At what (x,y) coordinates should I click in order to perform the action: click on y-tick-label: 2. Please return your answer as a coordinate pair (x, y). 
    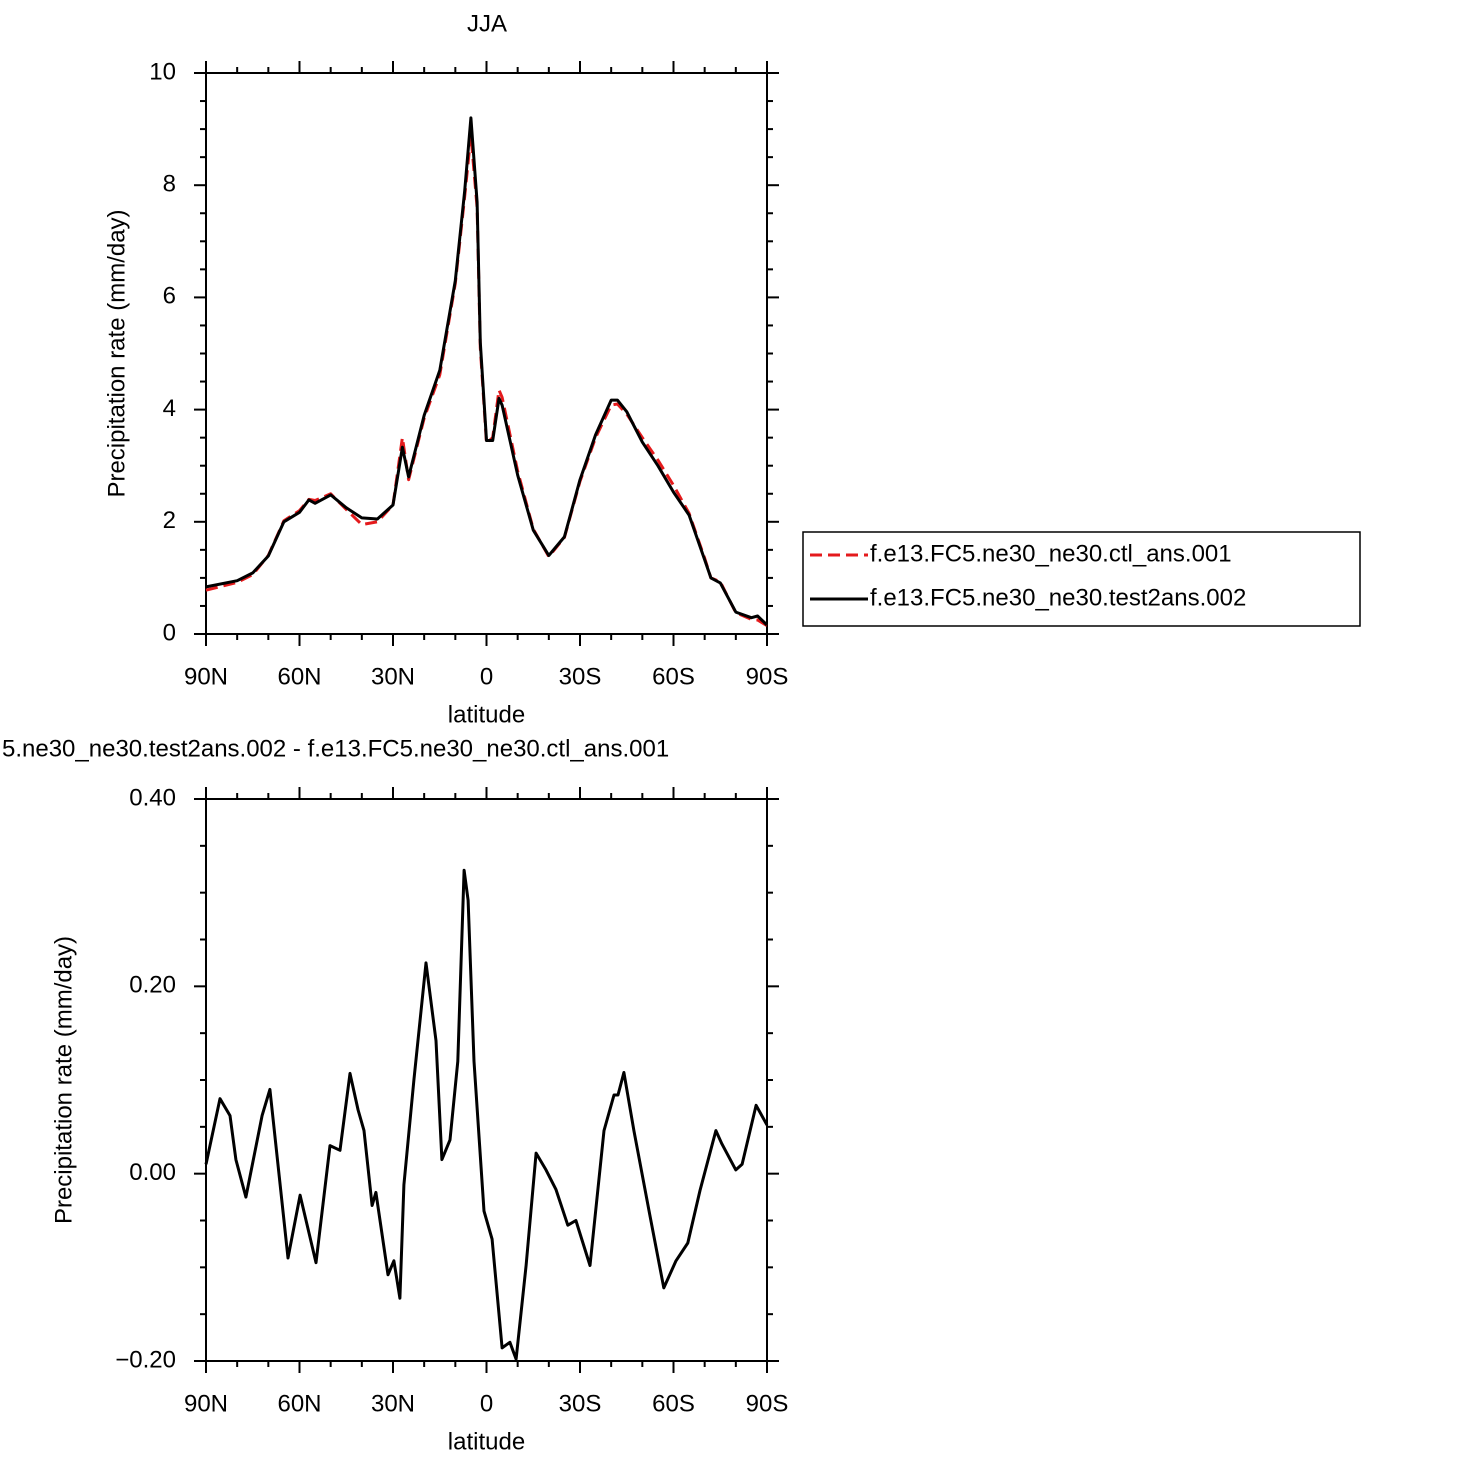
    Looking at the image, I should click on (169, 520).